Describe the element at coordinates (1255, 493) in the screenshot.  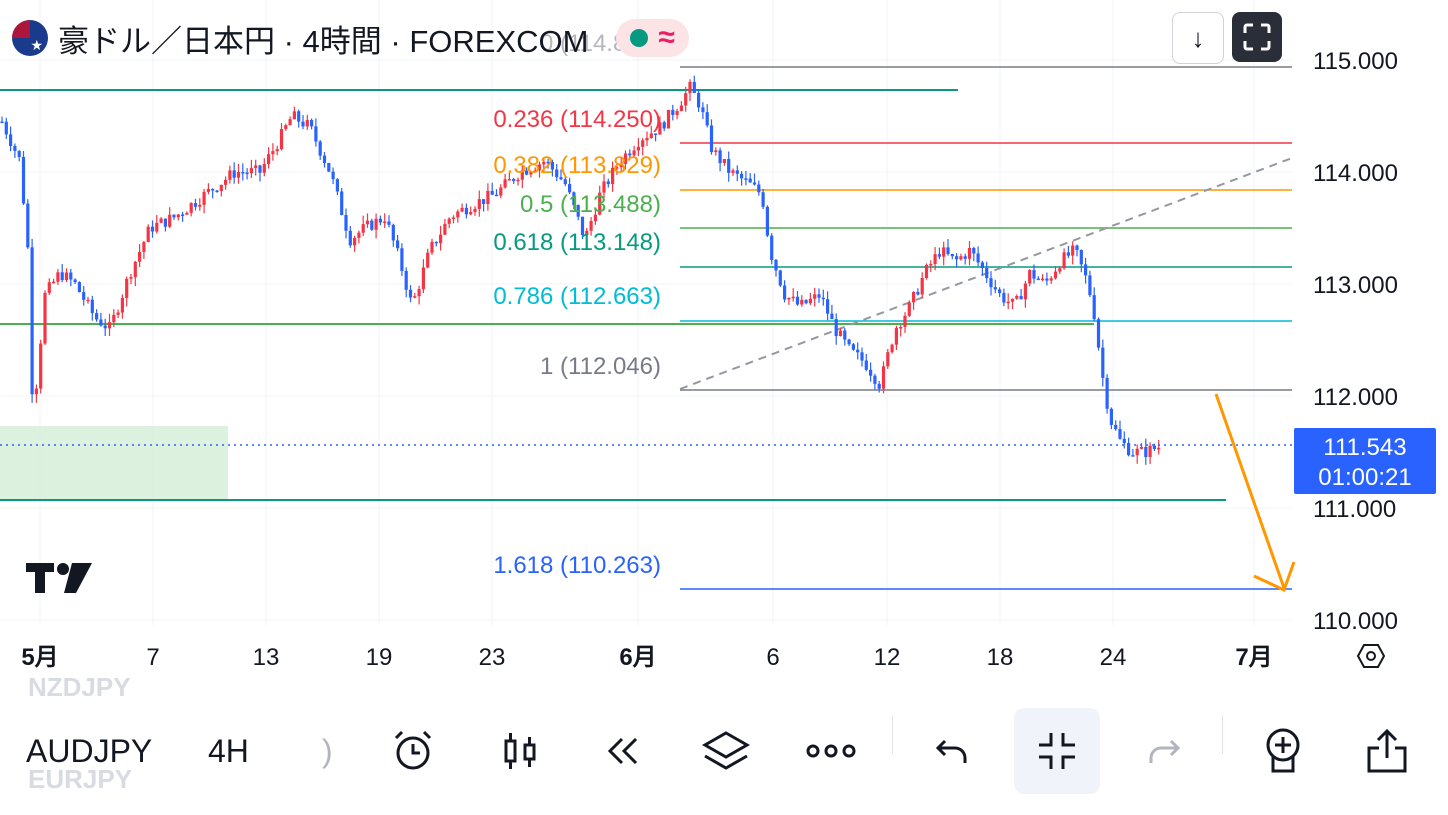
I see `forecast-arrow` at that location.